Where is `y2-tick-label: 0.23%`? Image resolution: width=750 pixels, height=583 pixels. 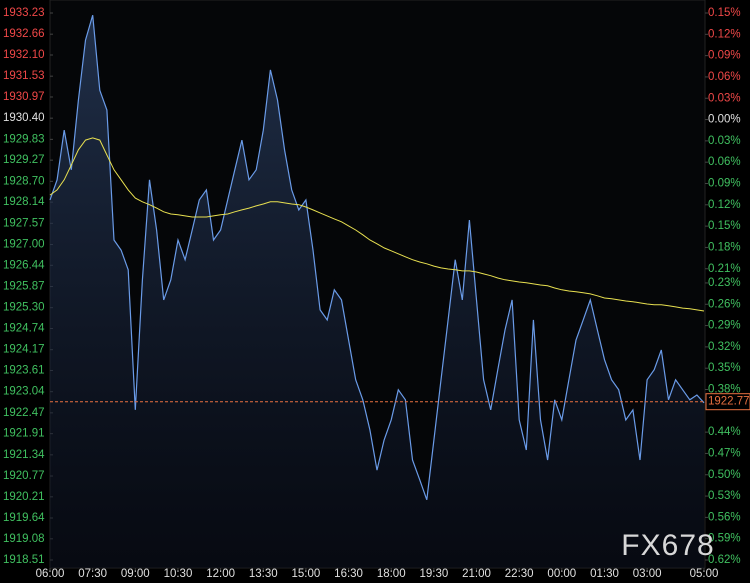
y2-tick-label: 0.23% is located at coordinates (724, 283).